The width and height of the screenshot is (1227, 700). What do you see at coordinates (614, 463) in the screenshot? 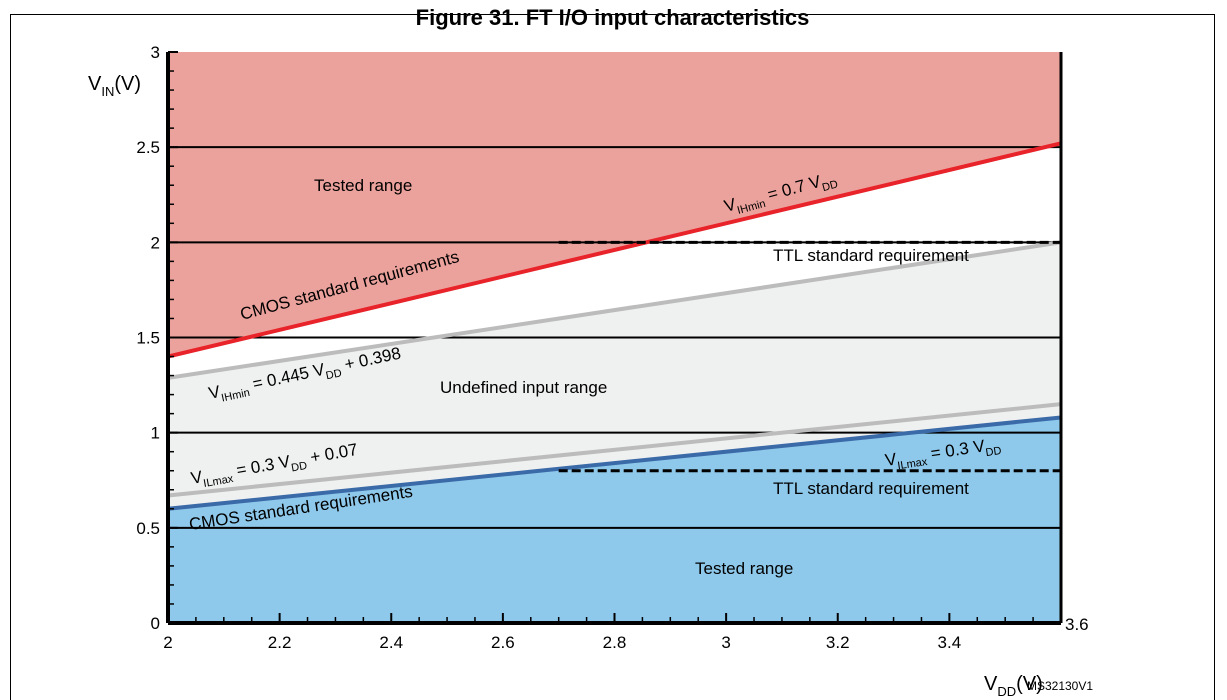
I see `series-vilmax-cmos-line` at bounding box center [614, 463].